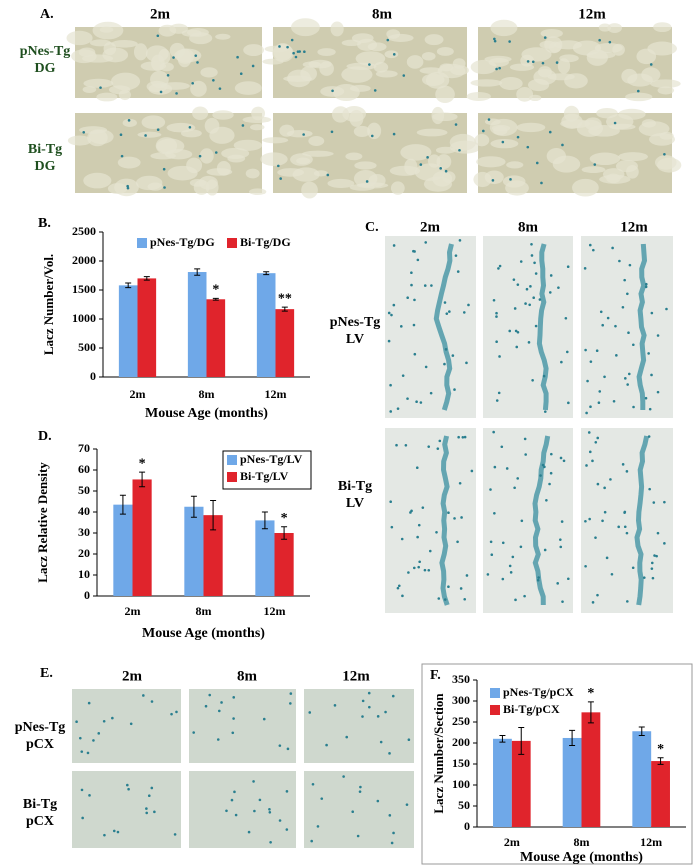 This screenshot has height=866, width=697. Describe the element at coordinates (582, 842) in the screenshot. I see `x-tick-label: 8m` at that location.